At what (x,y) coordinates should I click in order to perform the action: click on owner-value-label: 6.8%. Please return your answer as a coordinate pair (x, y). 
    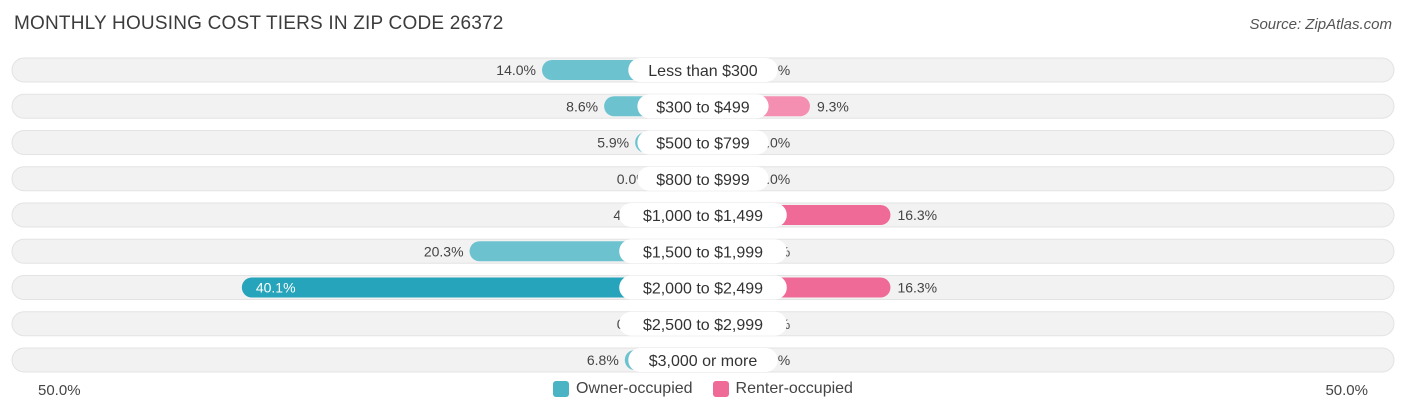
    Looking at the image, I should click on (603, 360).